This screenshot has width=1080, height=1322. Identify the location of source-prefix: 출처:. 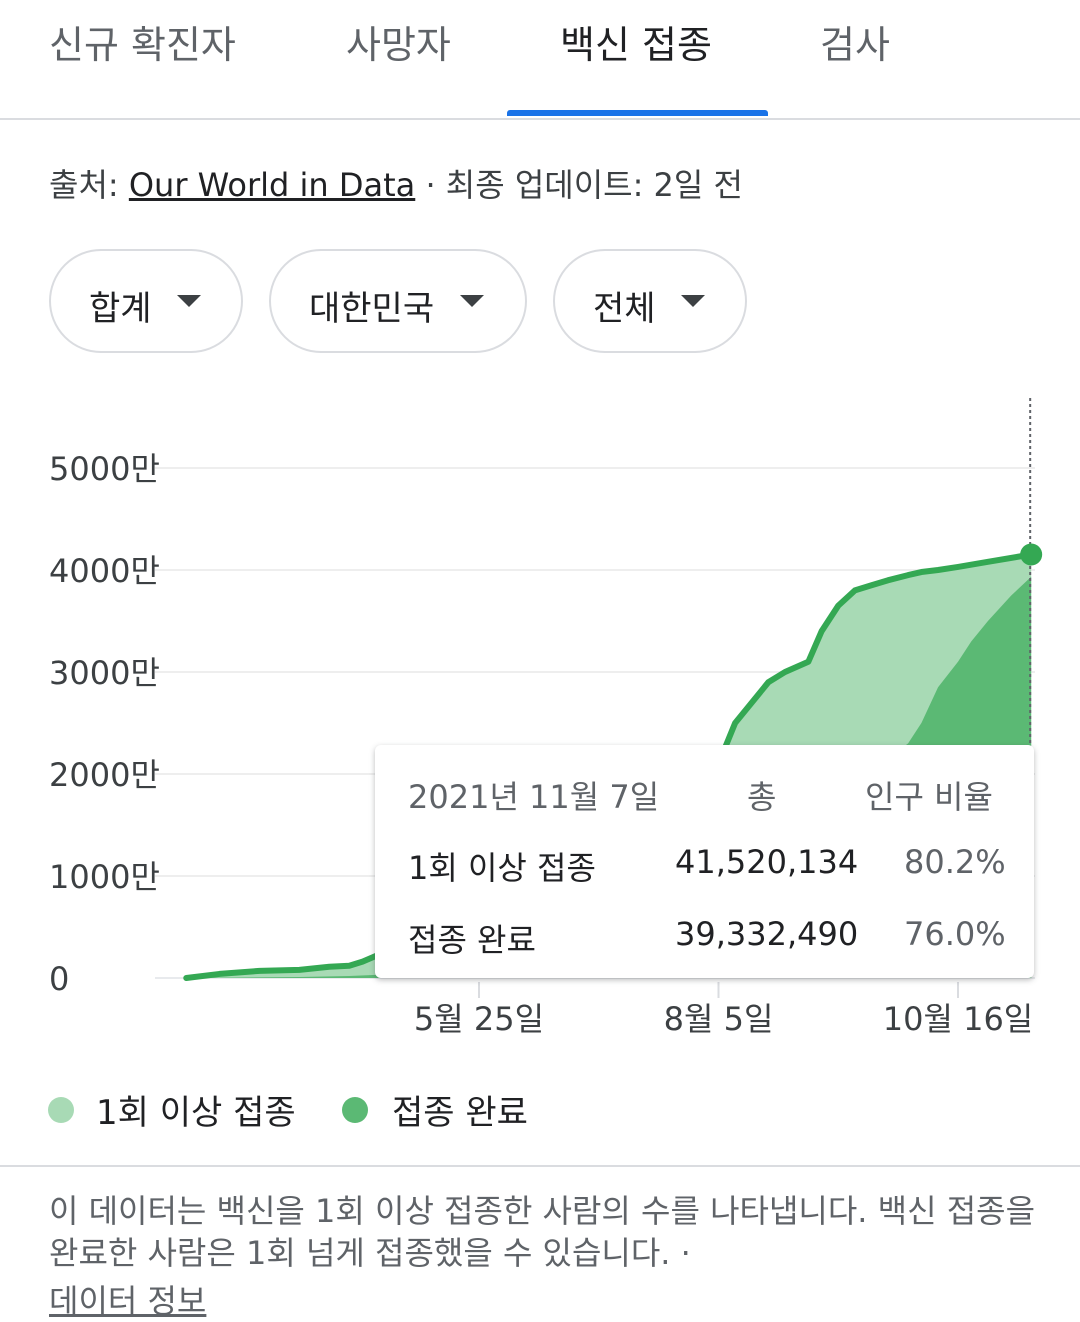
(89, 185).